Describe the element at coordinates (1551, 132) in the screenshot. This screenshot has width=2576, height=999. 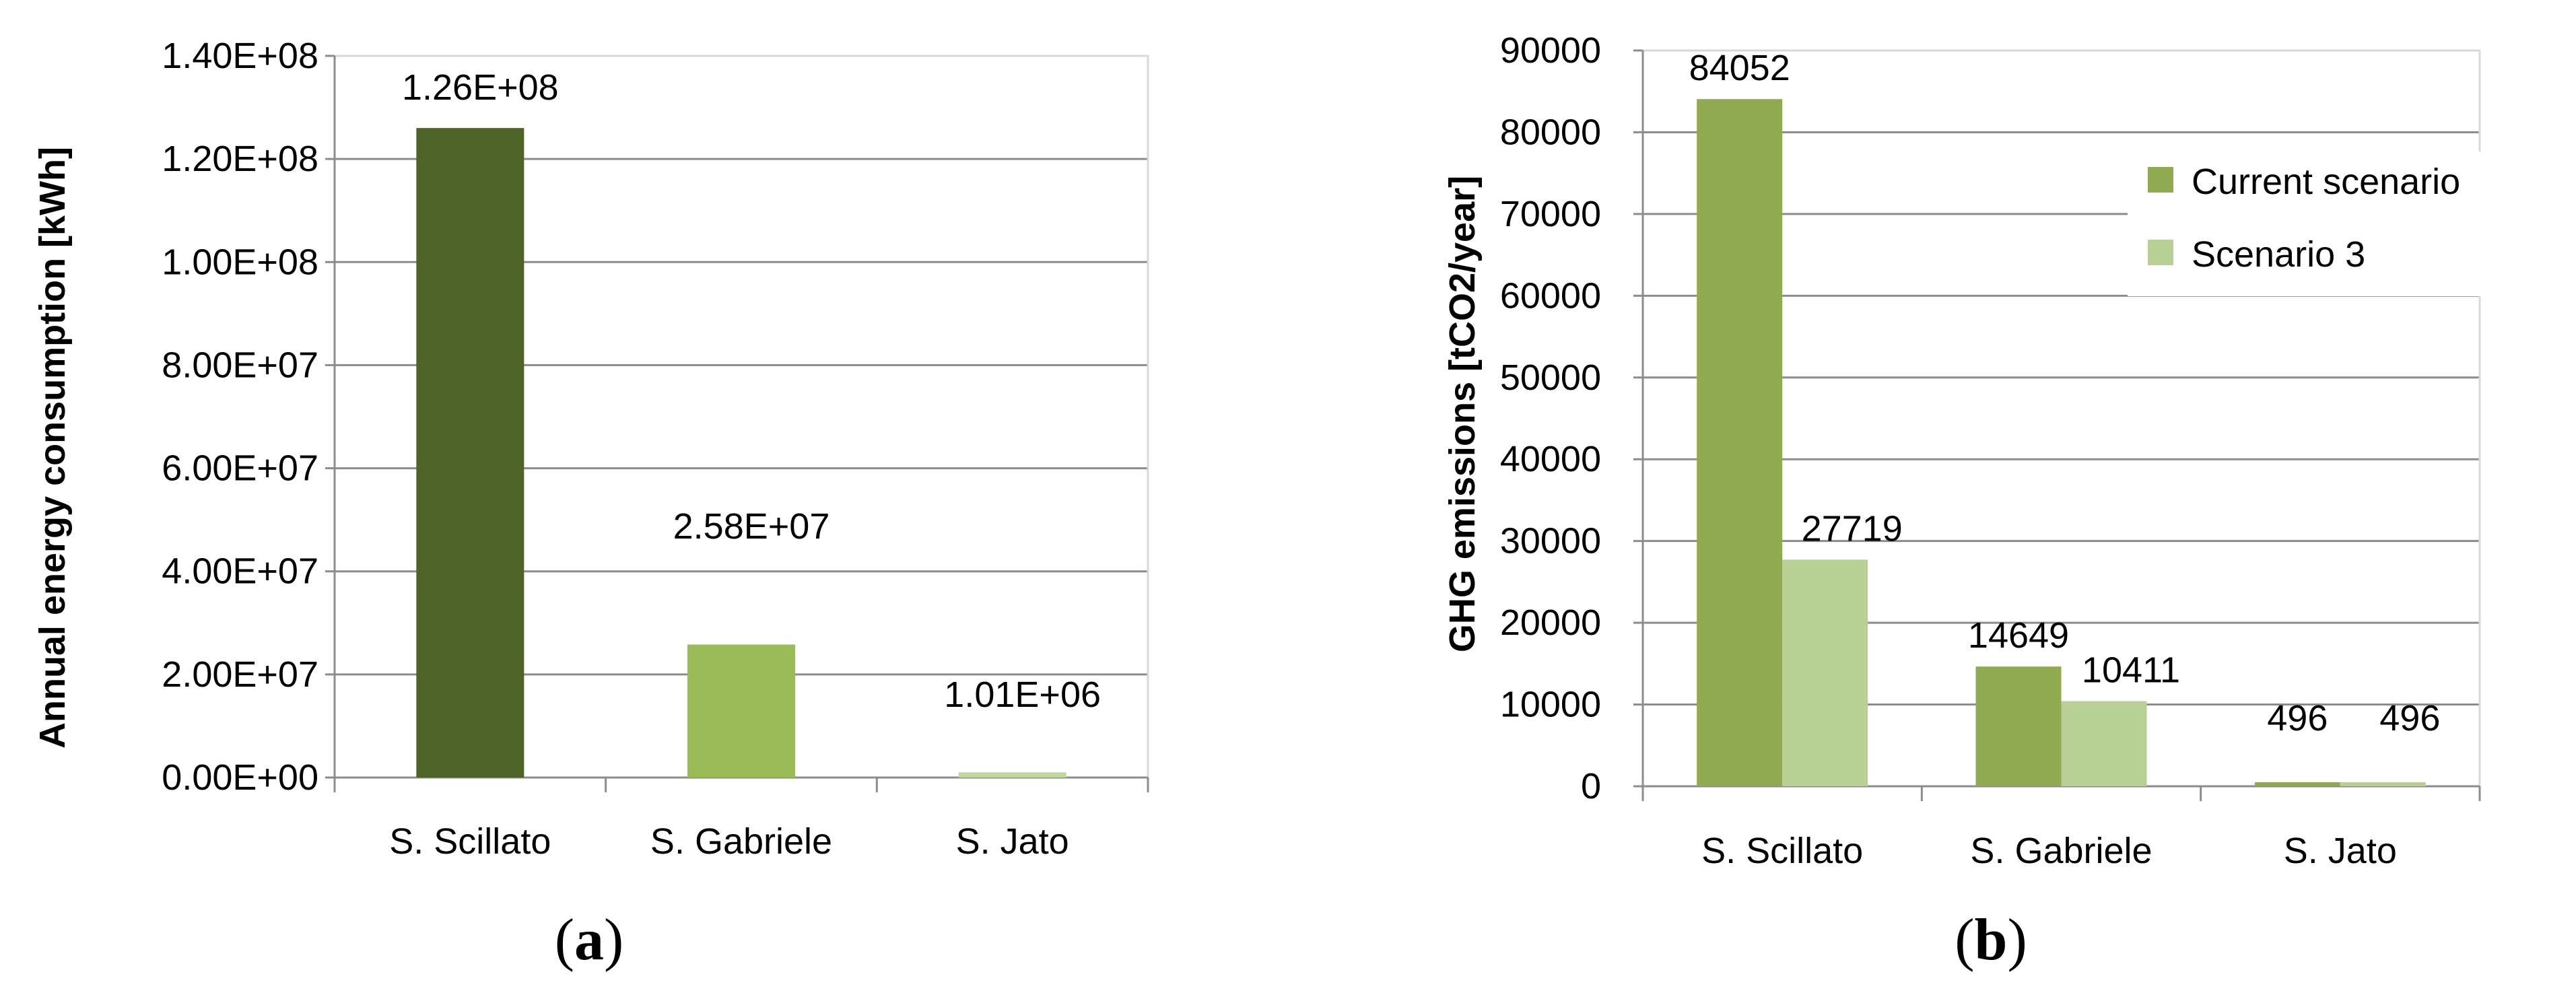
I see `y-tick-label: 80000` at that location.